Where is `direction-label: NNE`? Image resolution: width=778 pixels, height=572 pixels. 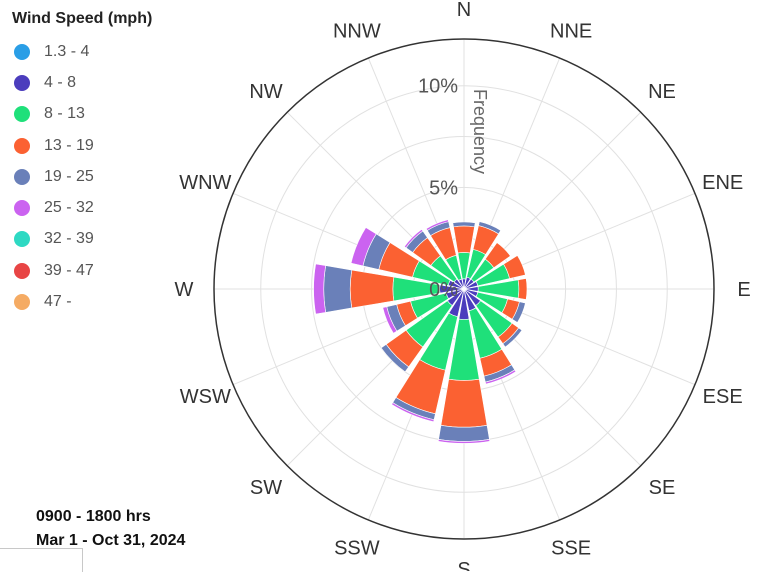
direction-label: NNE is located at coordinates (571, 31).